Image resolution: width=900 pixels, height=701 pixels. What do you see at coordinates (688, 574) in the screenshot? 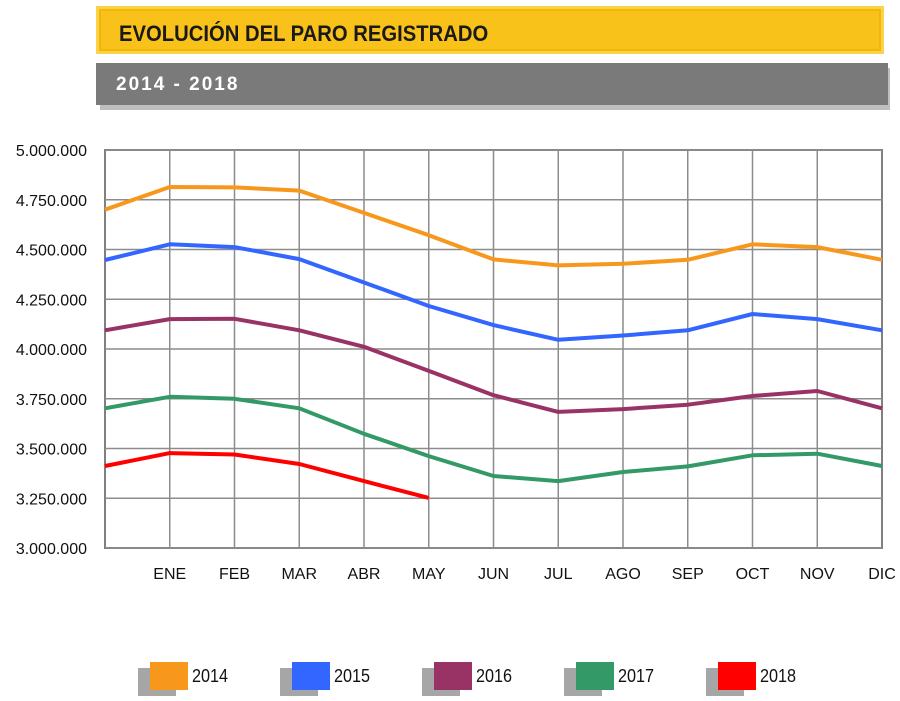
I see `x-tick-label: SEP` at bounding box center [688, 574].